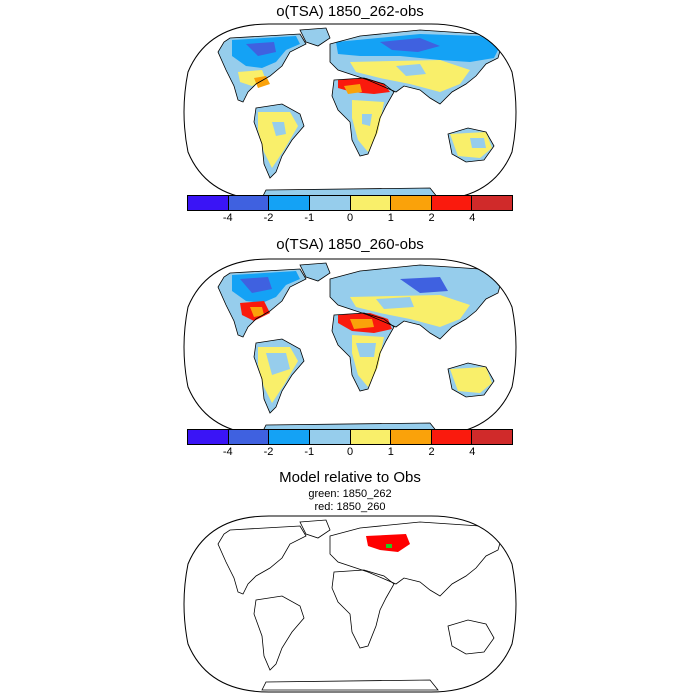 This screenshot has height=700, width=700. I want to click on colorbar-2-ticks: -4 -2 -1 0 1 2 4, so click(350, 453).